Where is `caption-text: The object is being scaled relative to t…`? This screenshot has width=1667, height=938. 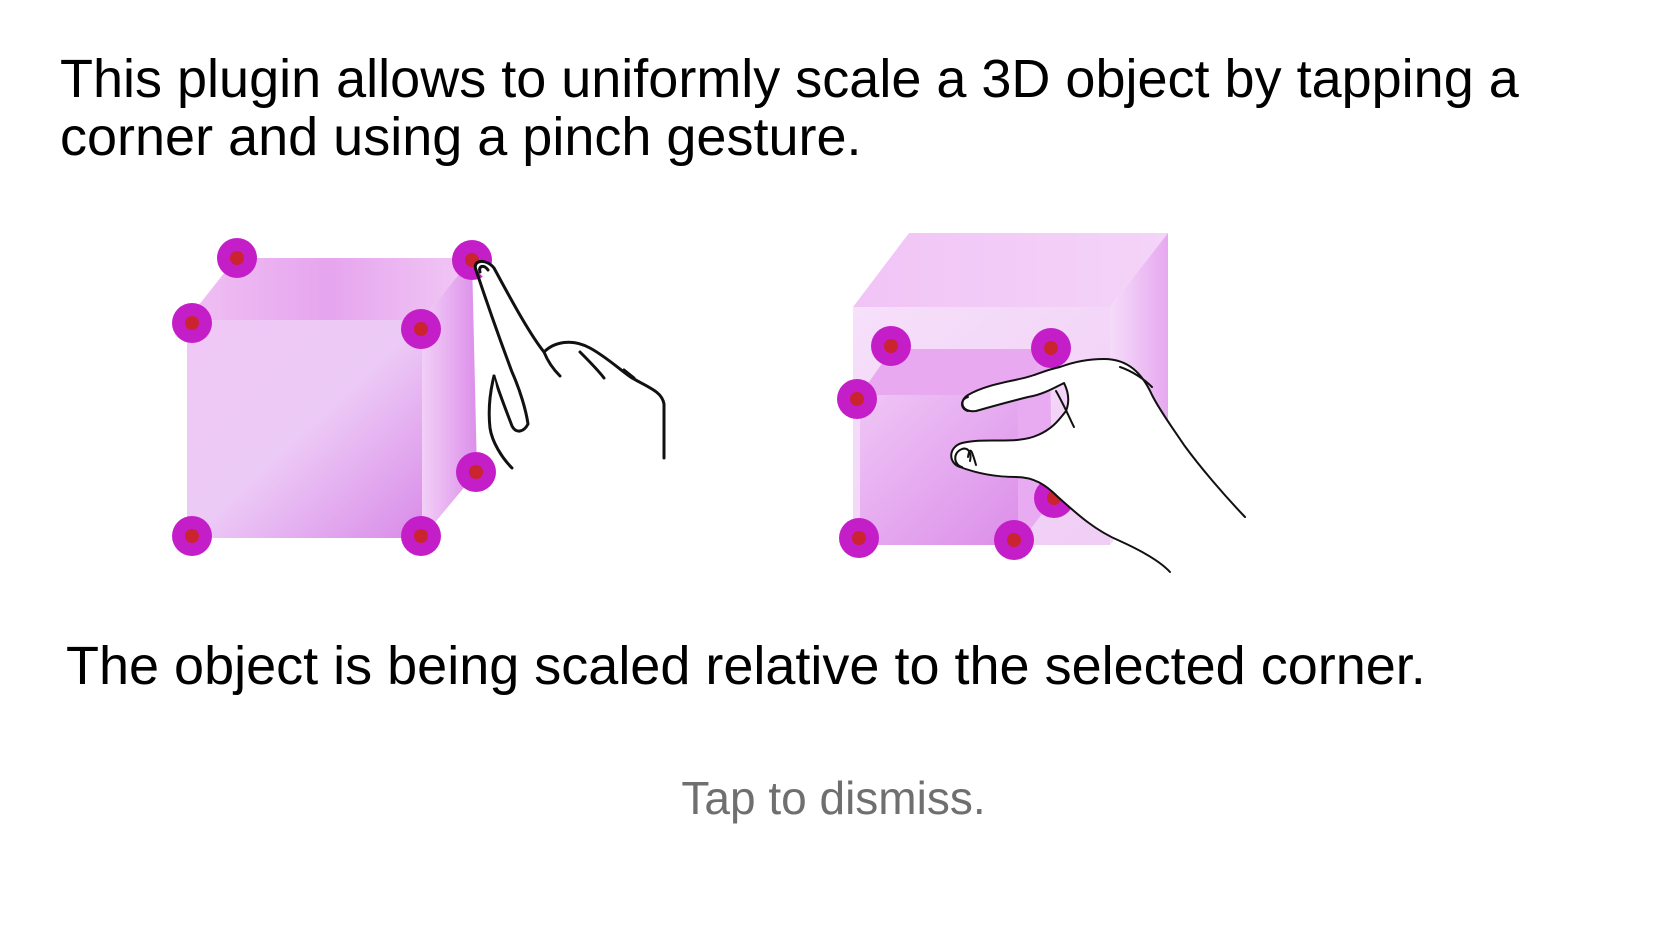 caption-text: The object is being scaled relative to t… is located at coordinates (746, 666).